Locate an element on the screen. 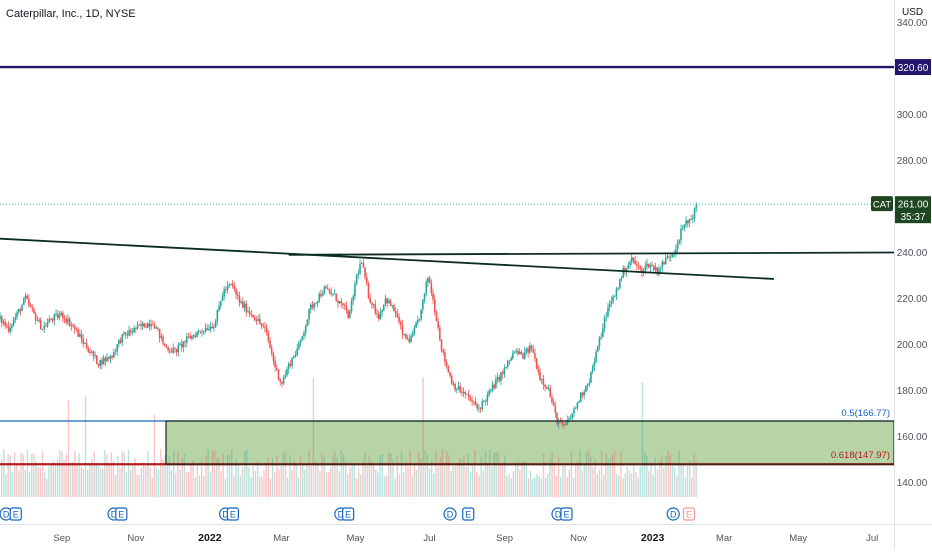 The width and height of the screenshot is (932, 555). y-tick-label: 160.00 is located at coordinates (912, 437).